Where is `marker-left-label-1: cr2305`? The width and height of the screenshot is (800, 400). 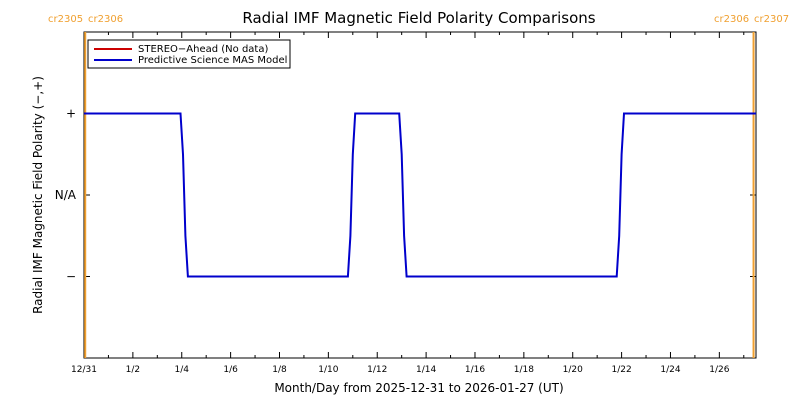 marker-left-label-1: cr2305 is located at coordinates (65, 19).